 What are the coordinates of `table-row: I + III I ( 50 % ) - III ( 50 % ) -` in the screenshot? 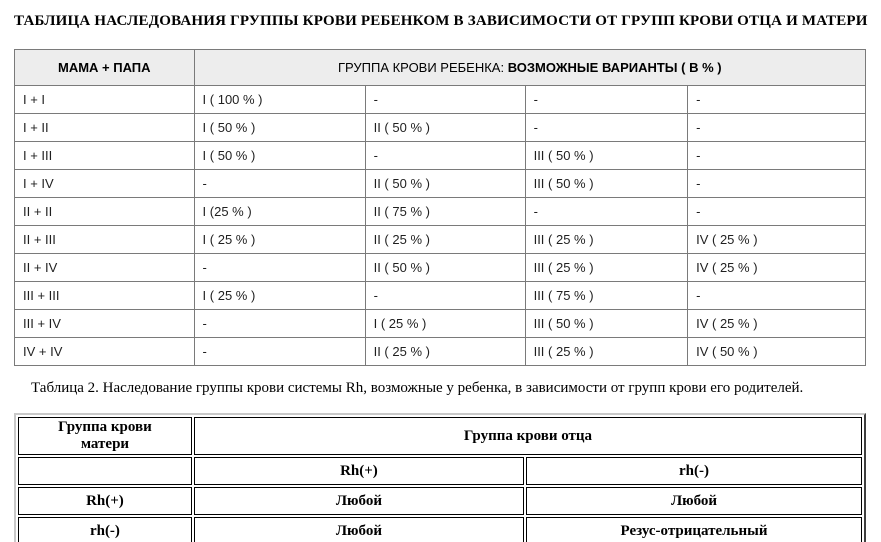 It's located at (440, 155).